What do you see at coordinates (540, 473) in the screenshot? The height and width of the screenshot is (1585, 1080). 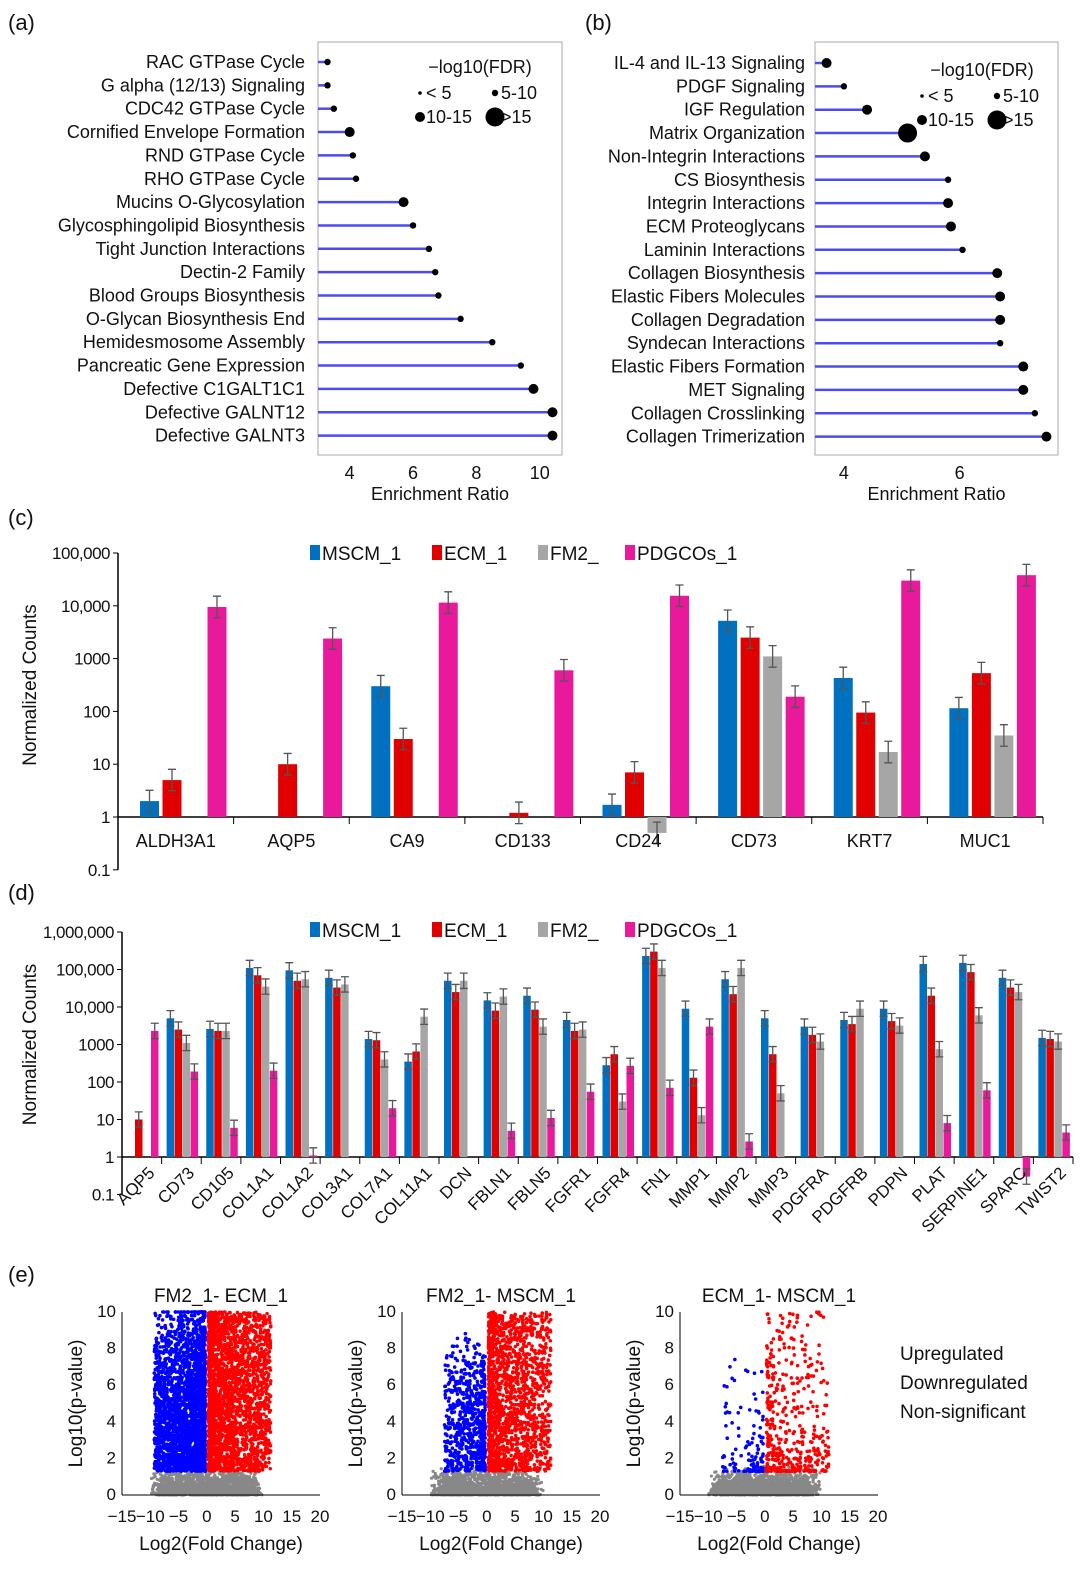 I see `x-tick-label: 10` at bounding box center [540, 473].